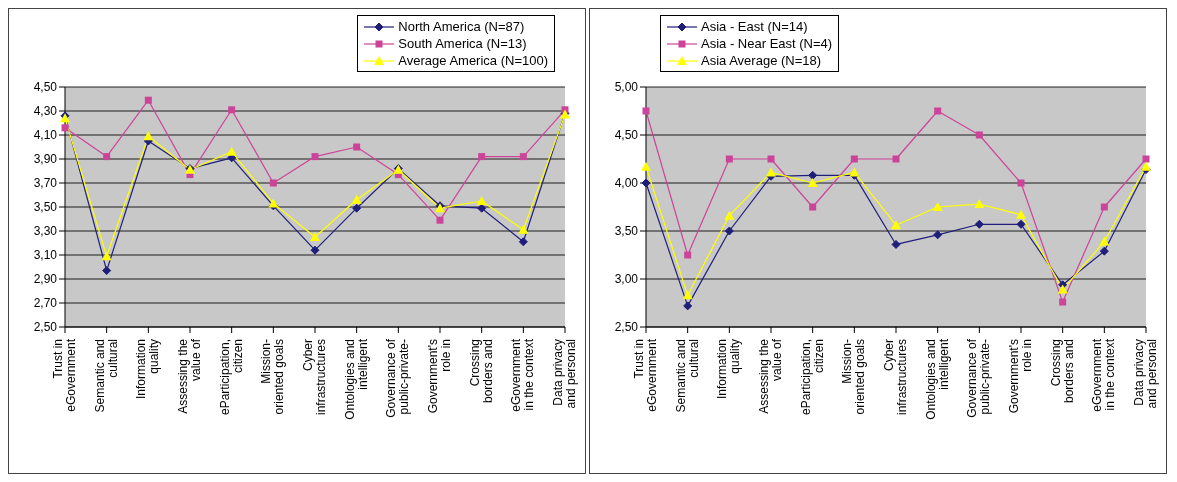 This screenshot has width=1177, height=482. Describe the element at coordinates (626, 279) in the screenshot. I see `y-tick-label: 3,00` at that location.